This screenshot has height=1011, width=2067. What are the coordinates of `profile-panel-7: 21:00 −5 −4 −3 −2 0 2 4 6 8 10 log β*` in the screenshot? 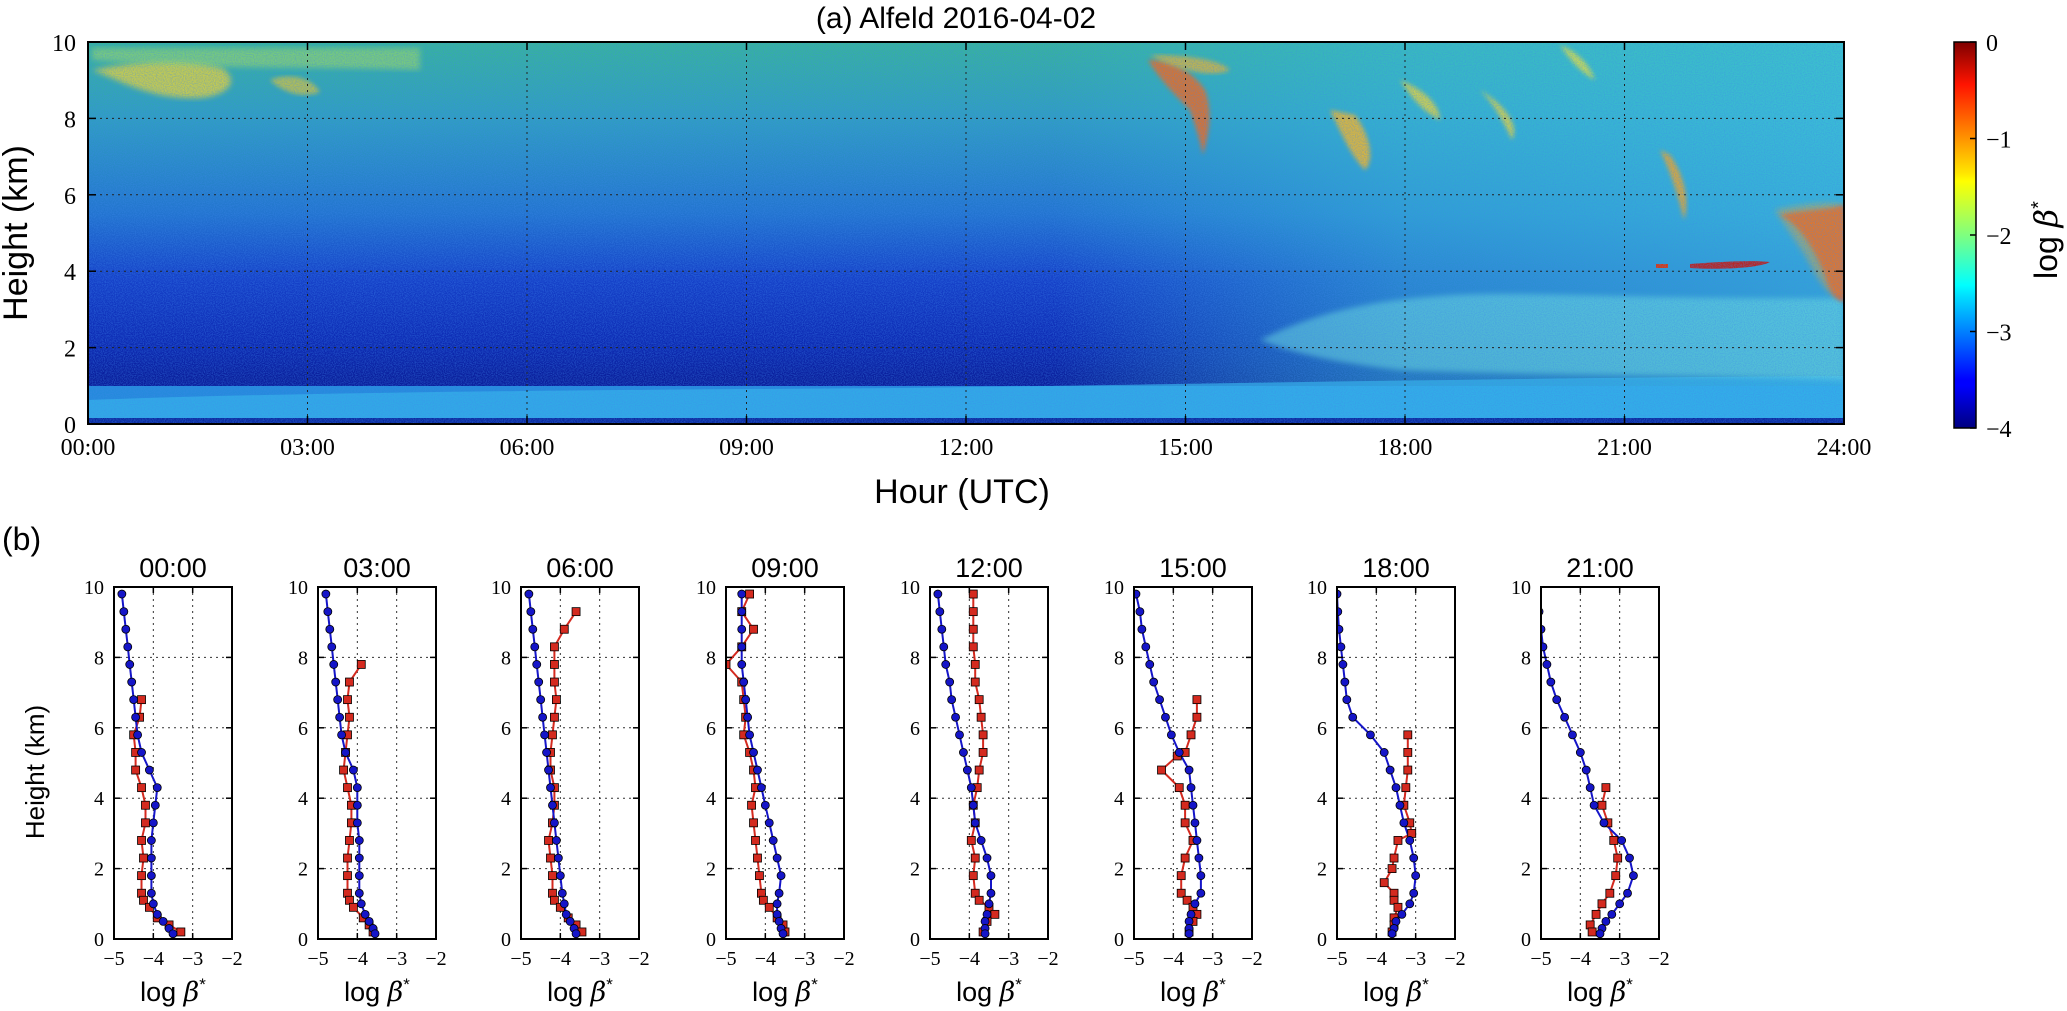 It's located at (1590, 780).